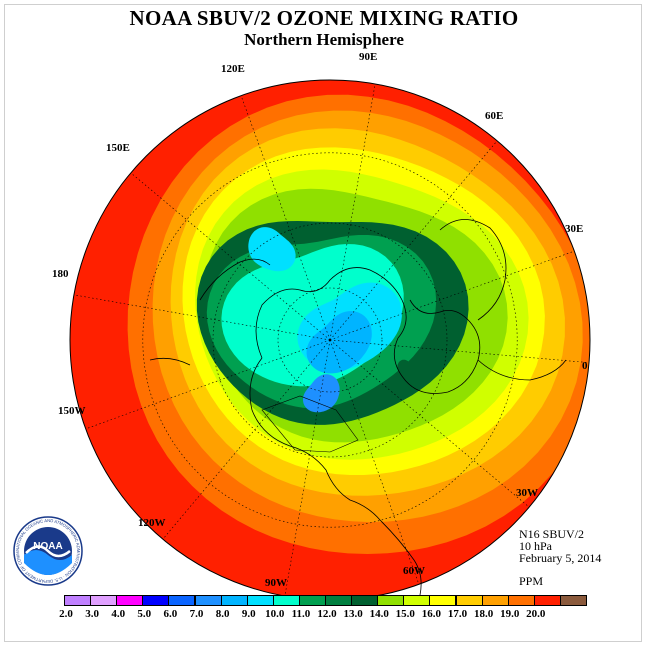 The width and height of the screenshot is (648, 648). Describe the element at coordinates (152, 523) in the screenshot. I see `longitude-label: 120W` at that location.